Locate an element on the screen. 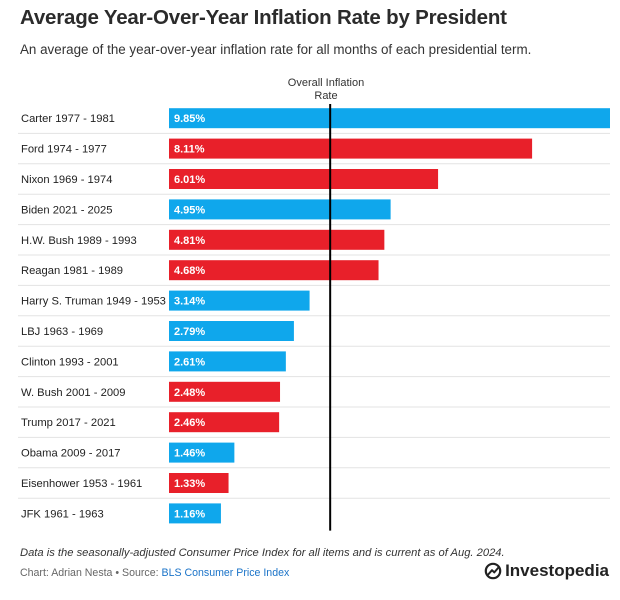 The image size is (620, 600). category-label: Biden 2021 - 2025 is located at coordinates (66, 210).